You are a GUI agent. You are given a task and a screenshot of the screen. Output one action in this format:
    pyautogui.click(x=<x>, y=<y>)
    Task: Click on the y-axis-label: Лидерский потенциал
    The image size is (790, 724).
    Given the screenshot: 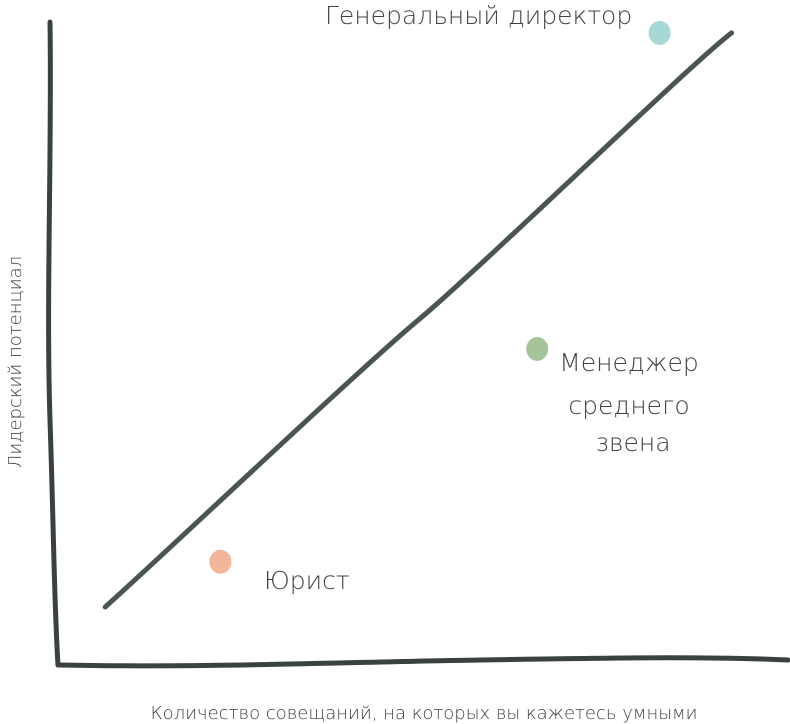 What is the action you would take?
    pyautogui.click(x=15, y=362)
    